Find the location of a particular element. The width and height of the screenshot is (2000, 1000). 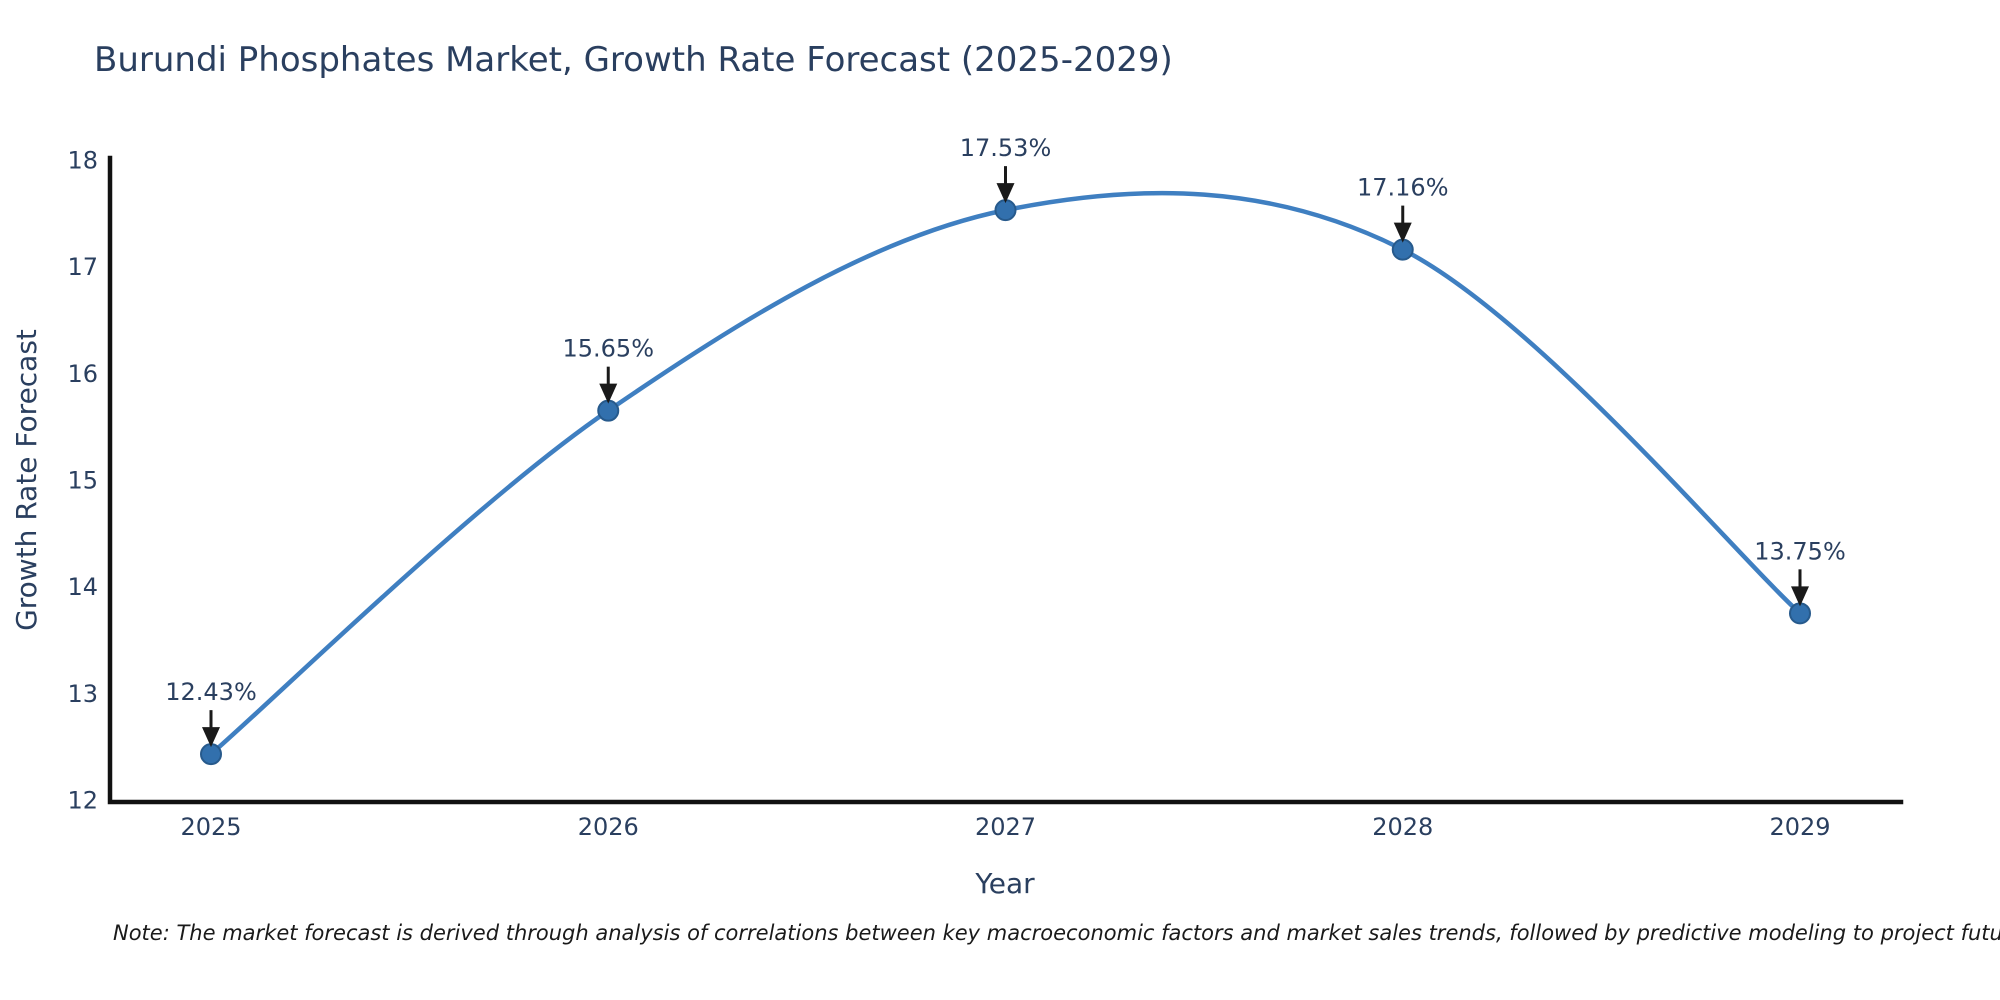

y-tick-label: 18 is located at coordinates (82, 161).